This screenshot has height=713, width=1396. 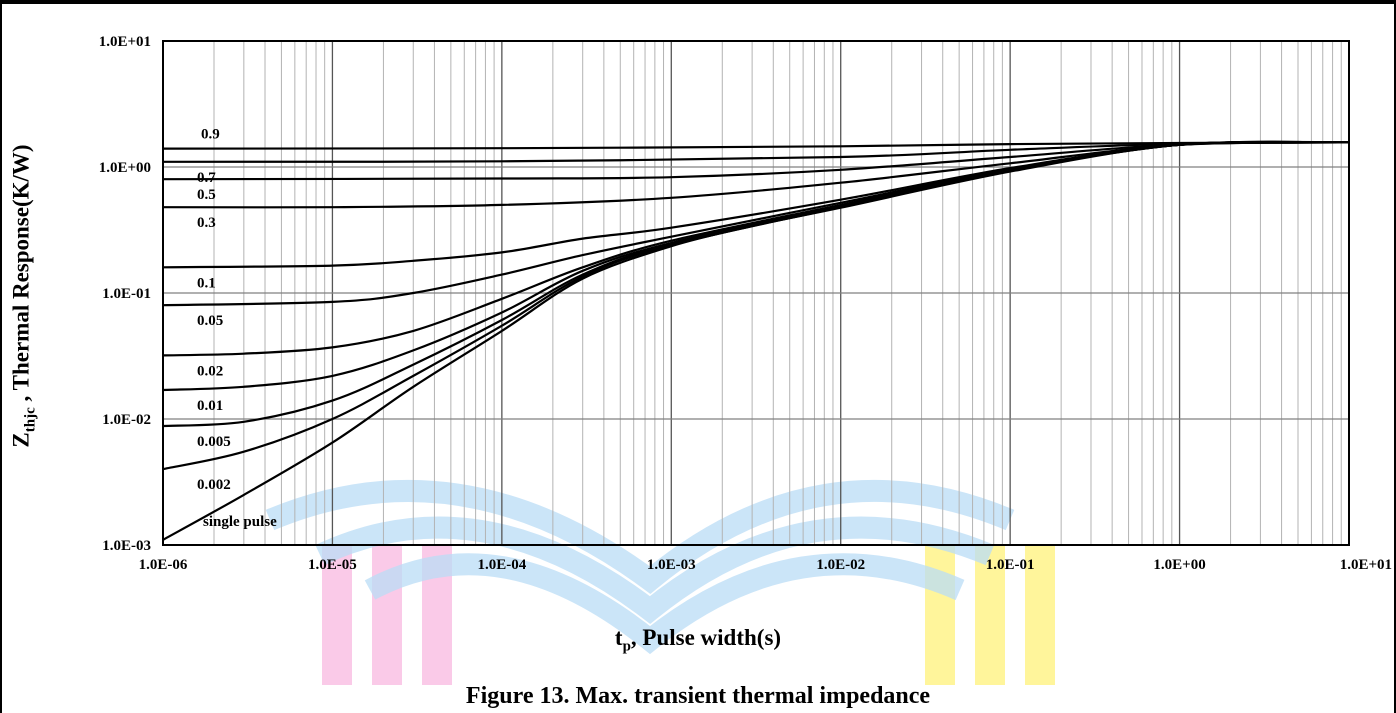 What do you see at coordinates (210, 321) in the screenshot?
I see `series-label: 0.05` at bounding box center [210, 321].